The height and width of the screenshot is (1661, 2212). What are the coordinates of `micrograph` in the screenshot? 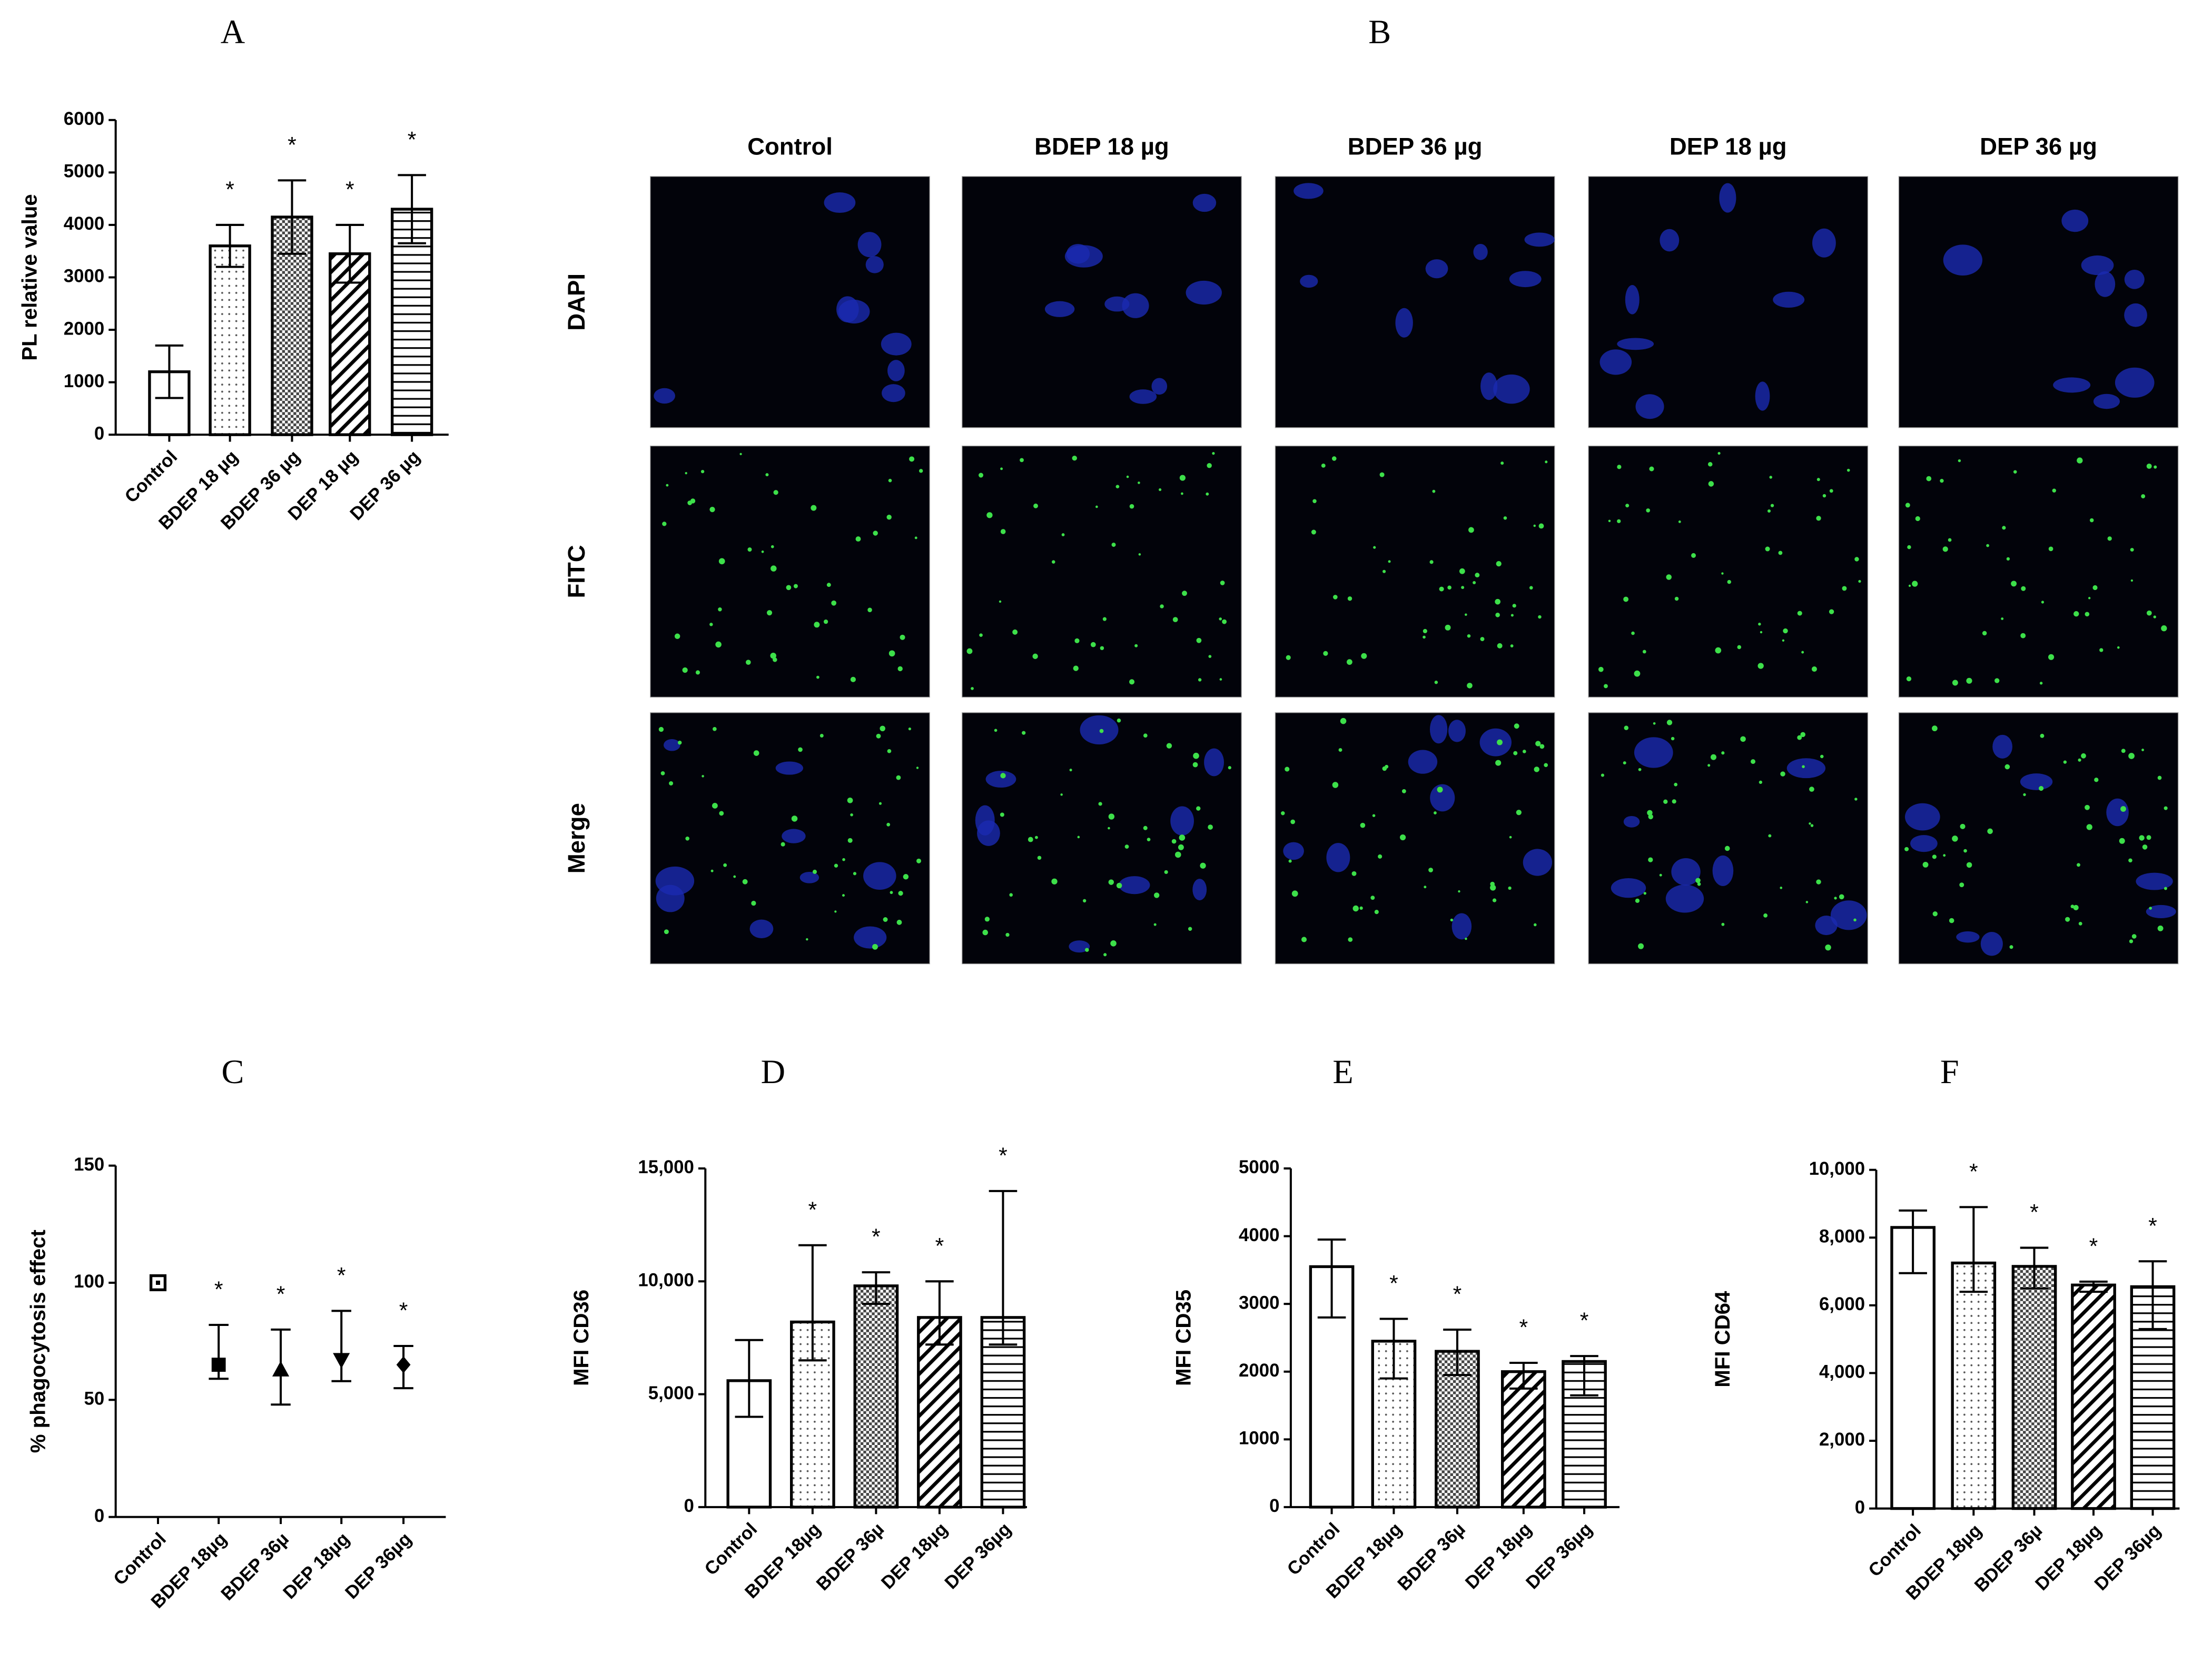 It's located at (2038, 571).